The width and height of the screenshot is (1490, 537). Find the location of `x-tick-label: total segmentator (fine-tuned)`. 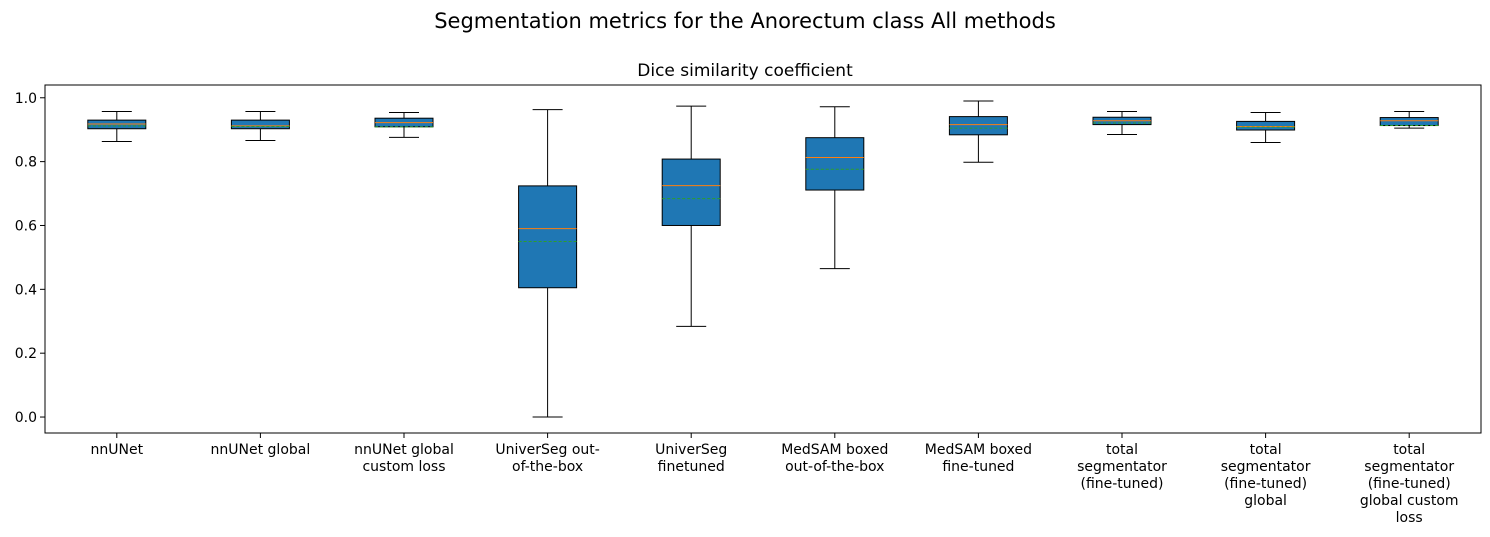

x-tick-label: total segmentator (fine-tuned) is located at coordinates (1122, 467).